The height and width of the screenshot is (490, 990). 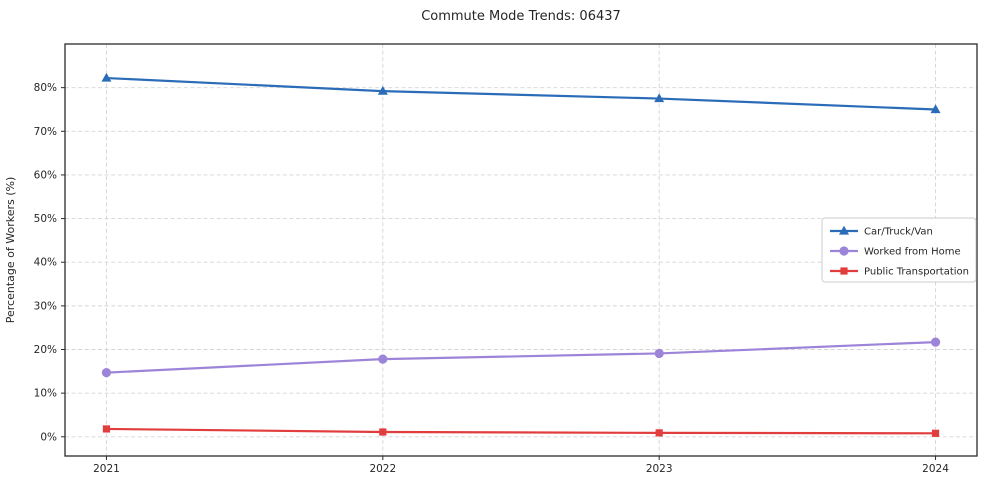 I want to click on y-tick-label: 40%, so click(x=45, y=263).